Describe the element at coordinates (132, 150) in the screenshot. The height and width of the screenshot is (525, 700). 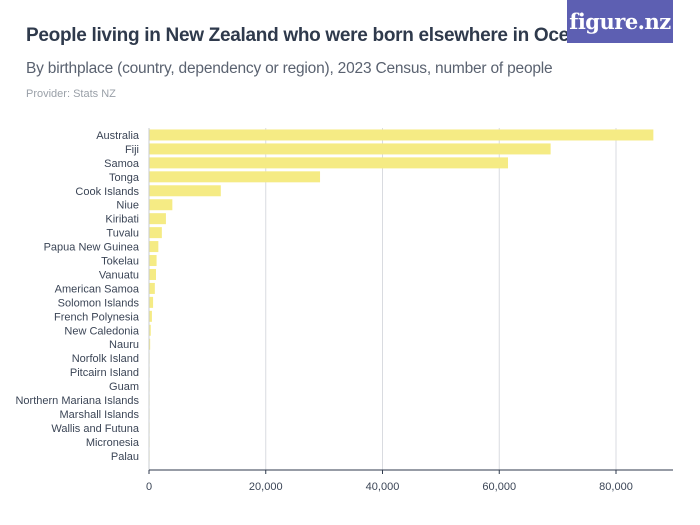
I see `category-label: Fiji` at that location.